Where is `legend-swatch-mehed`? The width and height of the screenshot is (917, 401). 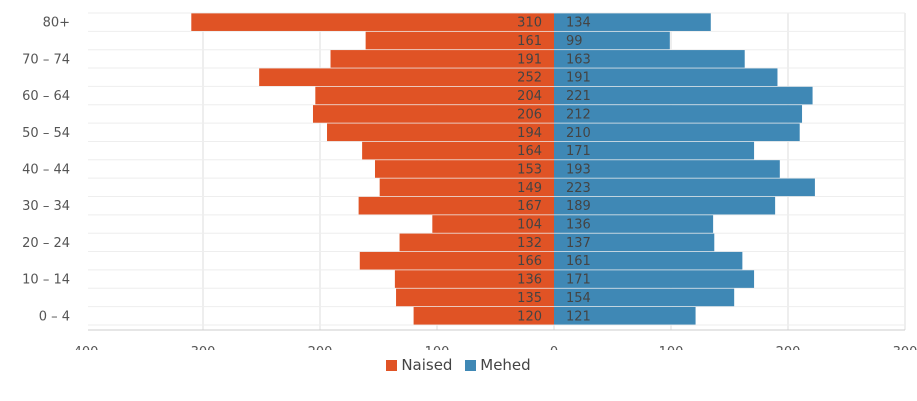
legend-swatch-mehed is located at coordinates (471, 365).